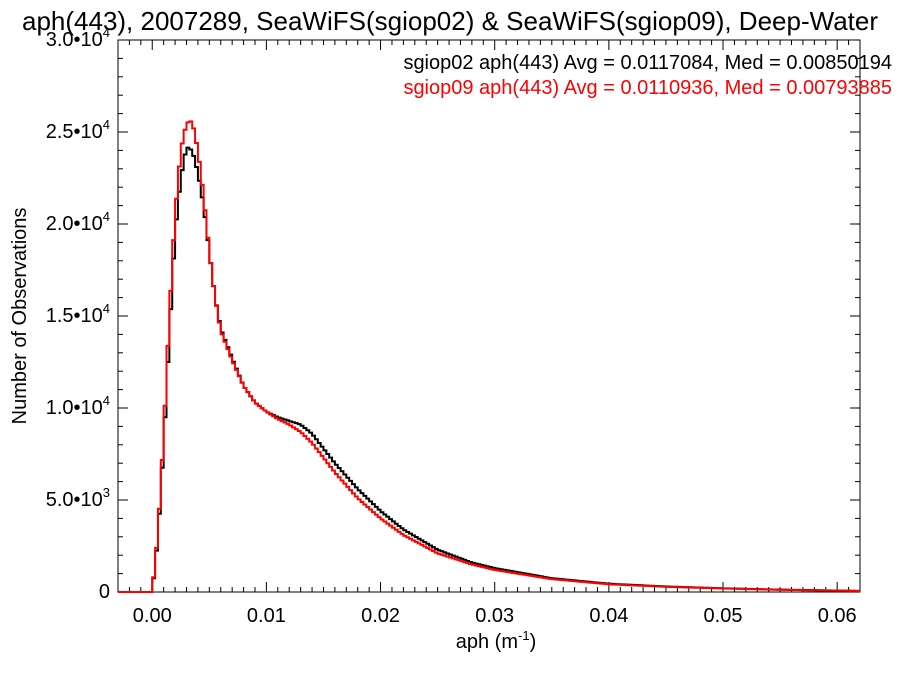 Image resolution: width=900 pixels, height=675 pixels. Describe the element at coordinates (152, 616) in the screenshot. I see `x-tick-label: 0.00` at that location.